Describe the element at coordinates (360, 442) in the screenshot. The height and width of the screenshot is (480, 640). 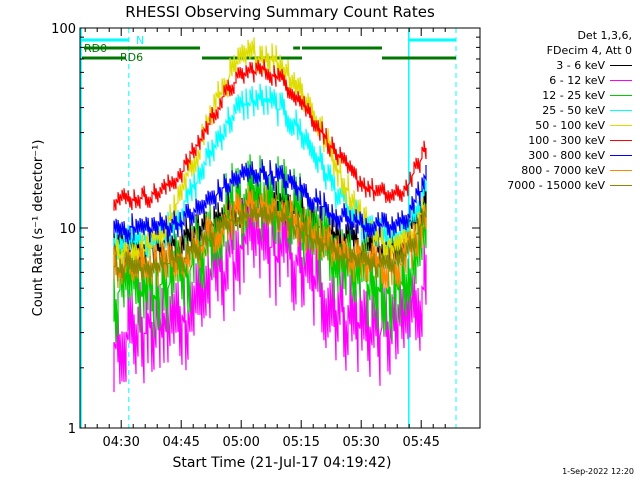
I see `x-tick-label: 05:30` at that location.